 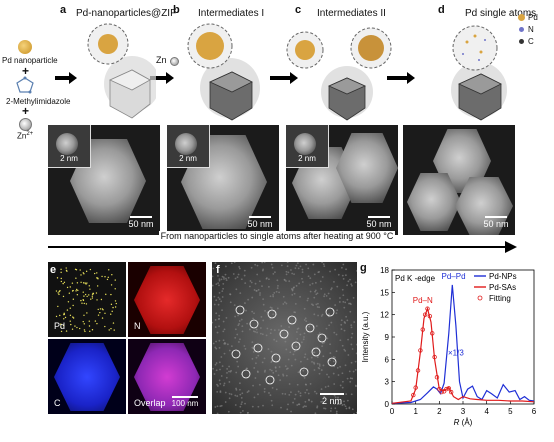 I want to click on y-tick-label: 3, so click(x=387, y=382).